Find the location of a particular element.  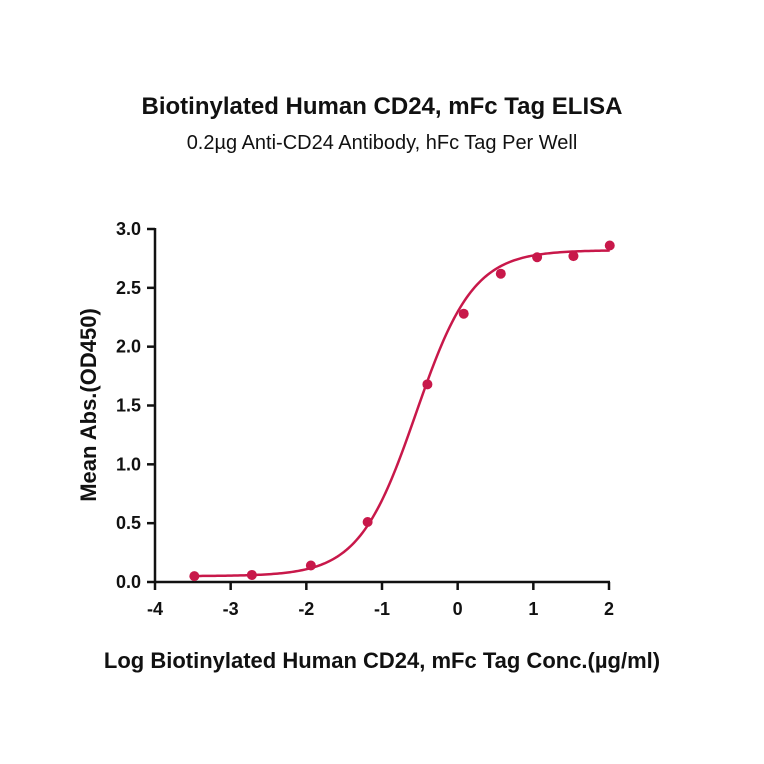

y-tick-label: 2.0 is located at coordinates (128, 347).